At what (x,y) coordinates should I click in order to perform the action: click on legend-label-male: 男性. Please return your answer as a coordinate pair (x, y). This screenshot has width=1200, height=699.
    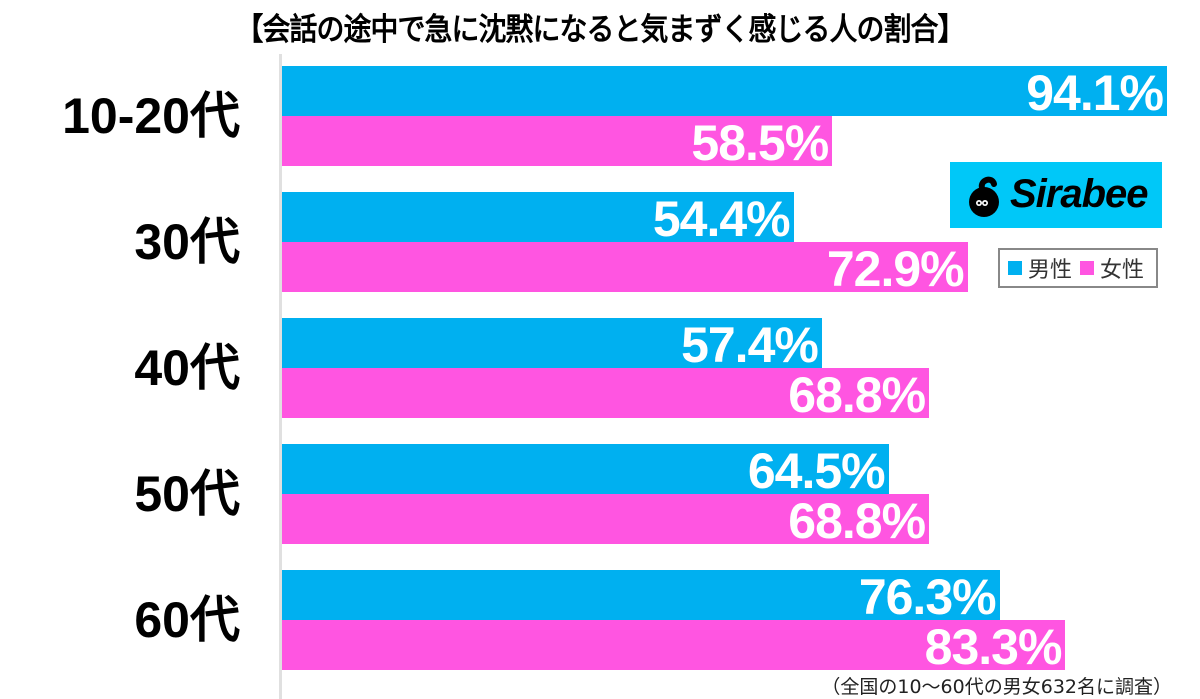
    Looking at the image, I should click on (1050, 270).